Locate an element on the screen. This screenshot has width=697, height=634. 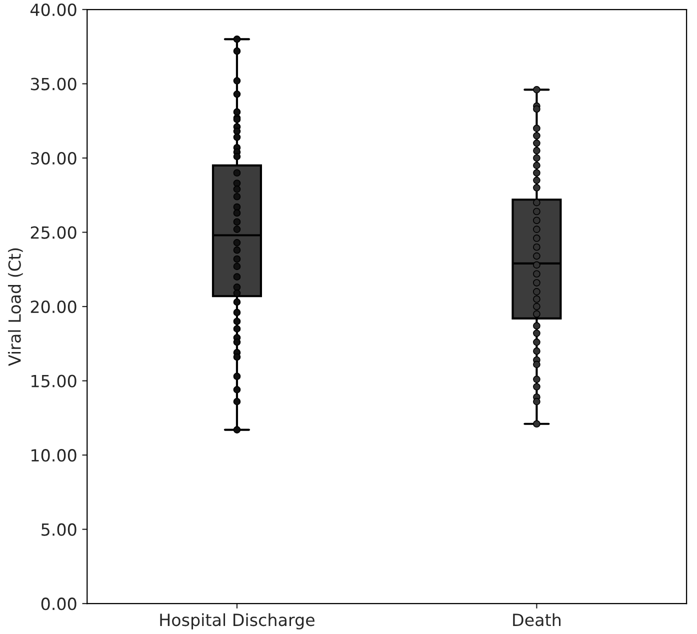
y-tick-label: 30.00 is located at coordinates (53, 158).